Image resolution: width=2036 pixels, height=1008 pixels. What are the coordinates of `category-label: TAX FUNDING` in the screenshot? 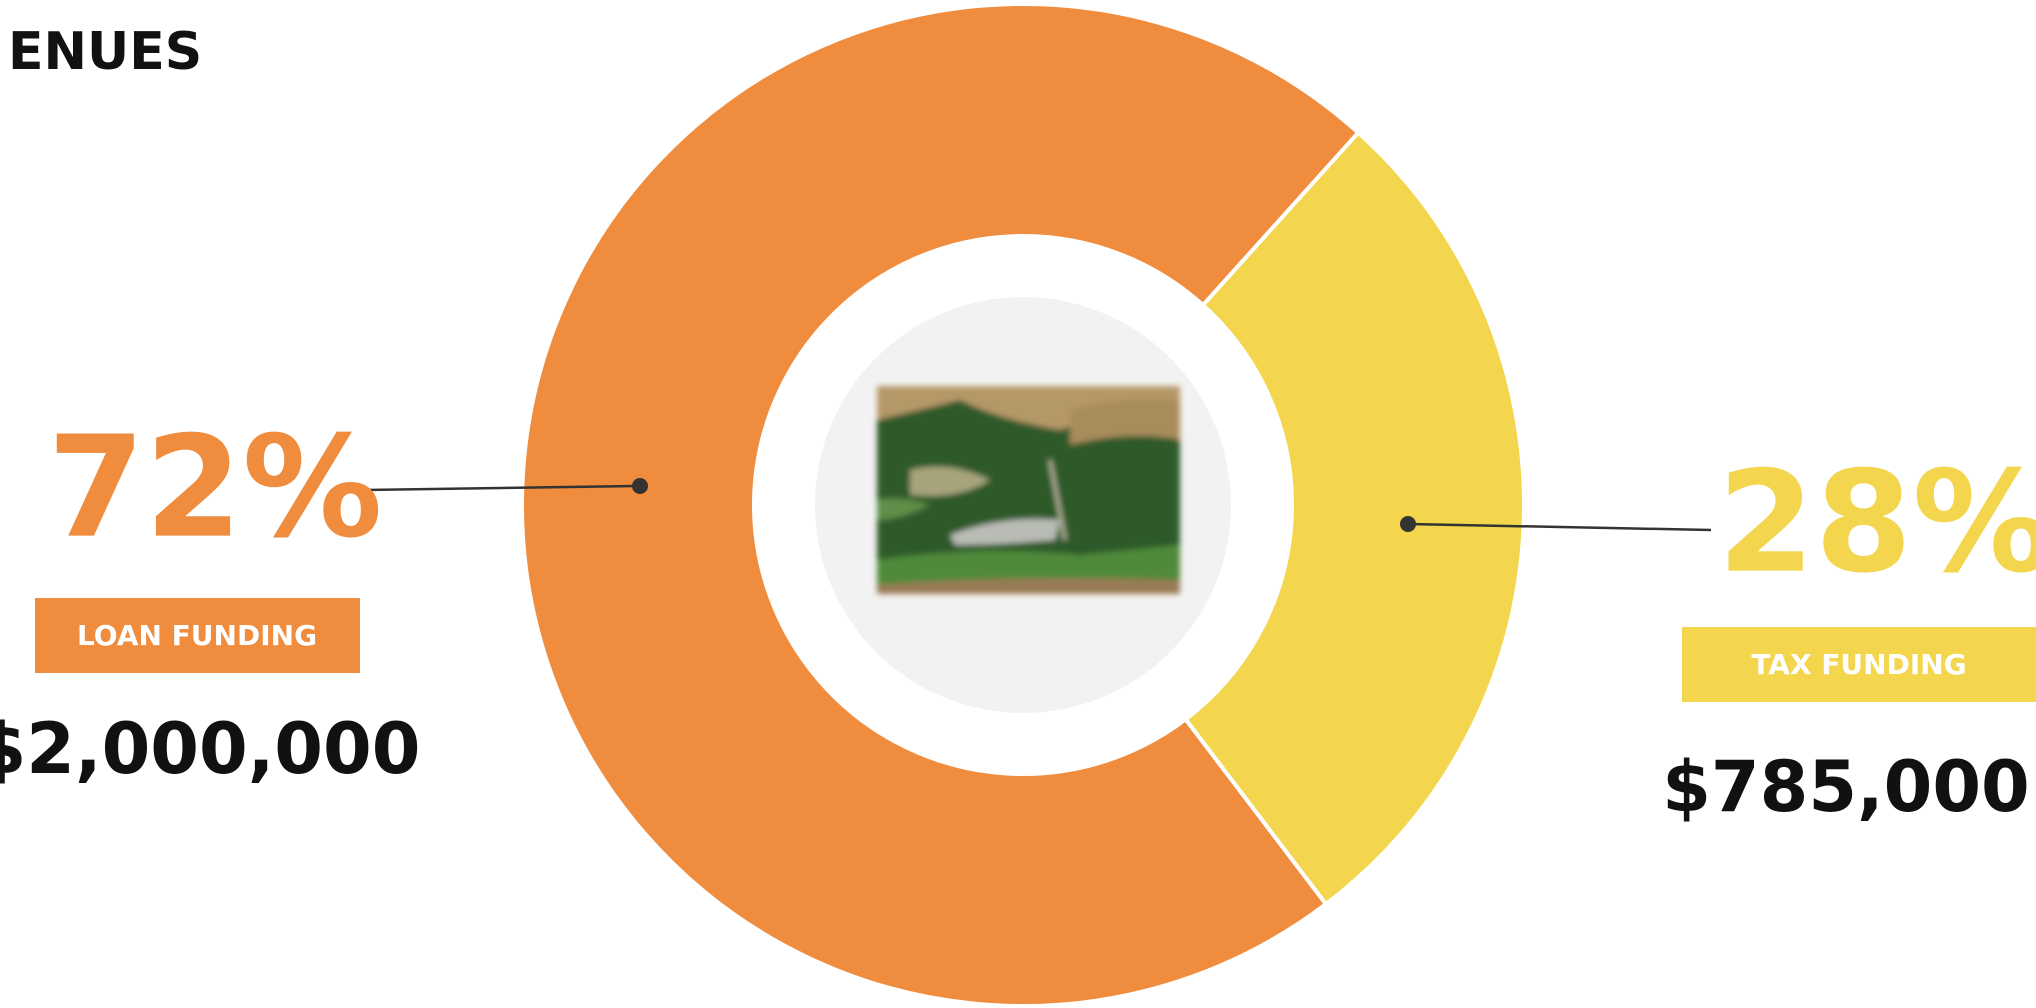 It's located at (1858, 664).